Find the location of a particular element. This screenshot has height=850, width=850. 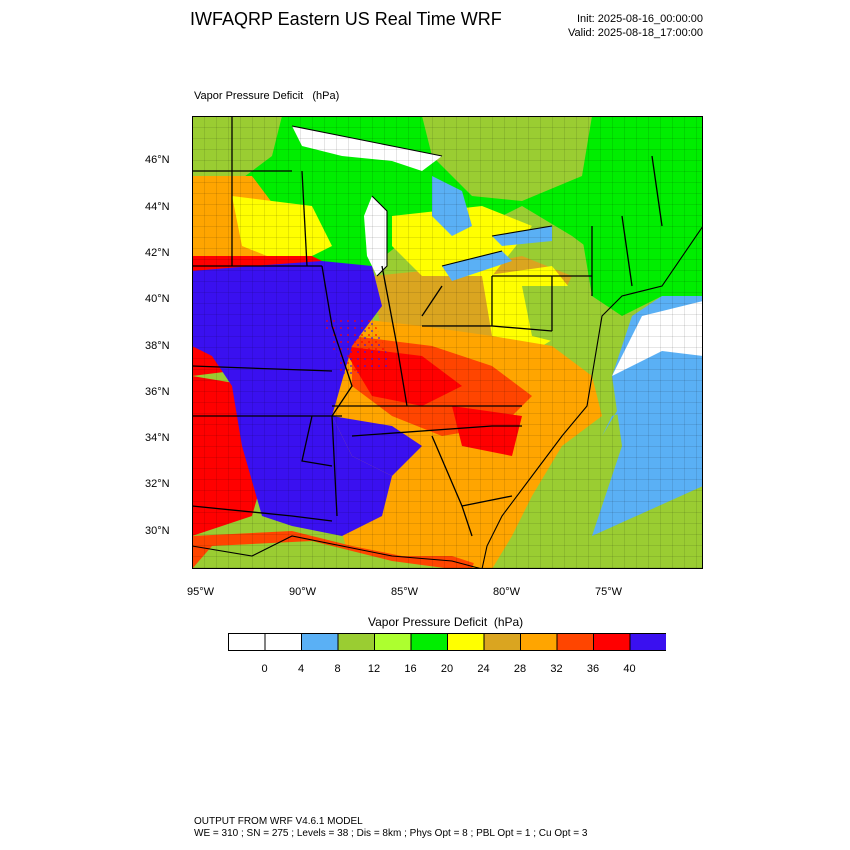

page-title: IWFAQRP Eastern US Real Time WRF is located at coordinates (346, 19).